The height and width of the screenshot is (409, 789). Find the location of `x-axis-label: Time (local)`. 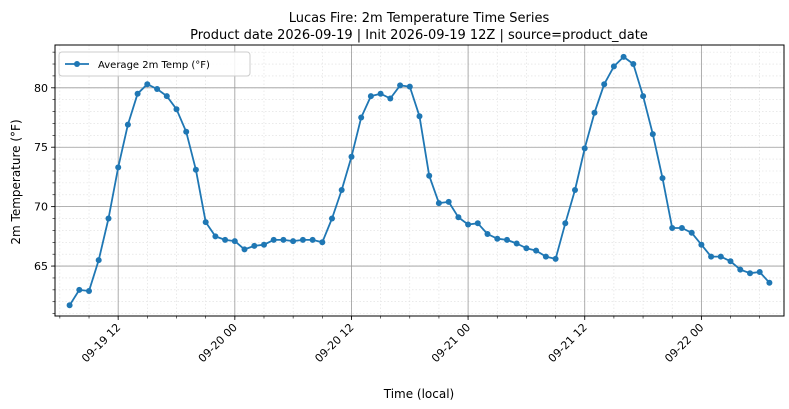

x-axis-label: Time (local) is located at coordinates (419, 394).